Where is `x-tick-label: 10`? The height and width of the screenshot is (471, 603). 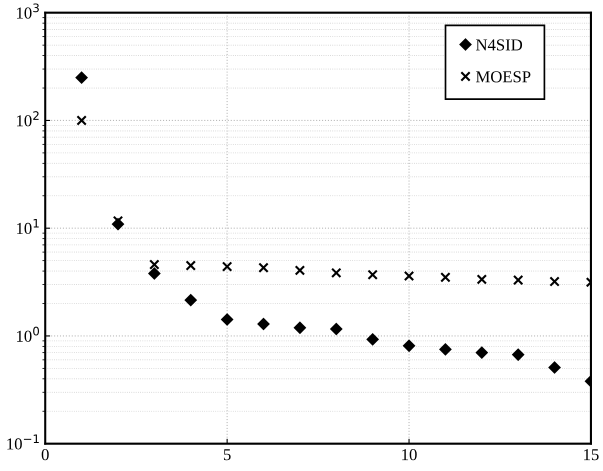 x-tick-label: 10 is located at coordinates (409, 454).